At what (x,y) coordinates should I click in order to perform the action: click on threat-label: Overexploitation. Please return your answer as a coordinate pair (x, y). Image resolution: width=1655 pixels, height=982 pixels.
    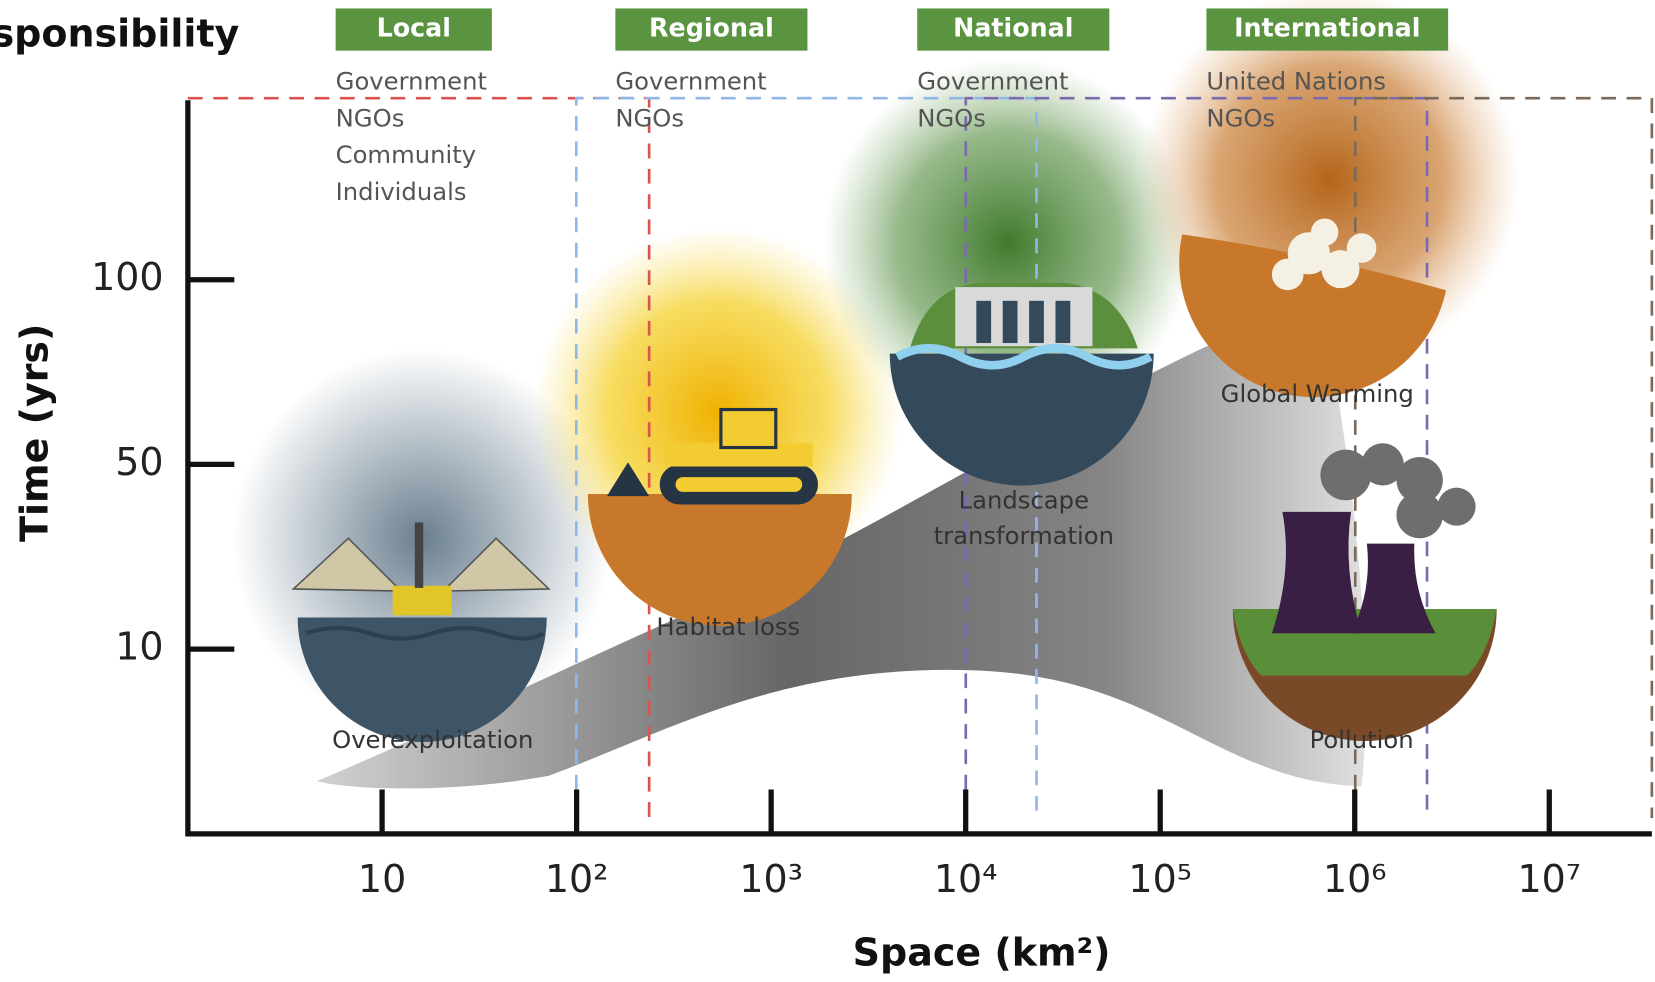
    Looking at the image, I should click on (432, 739).